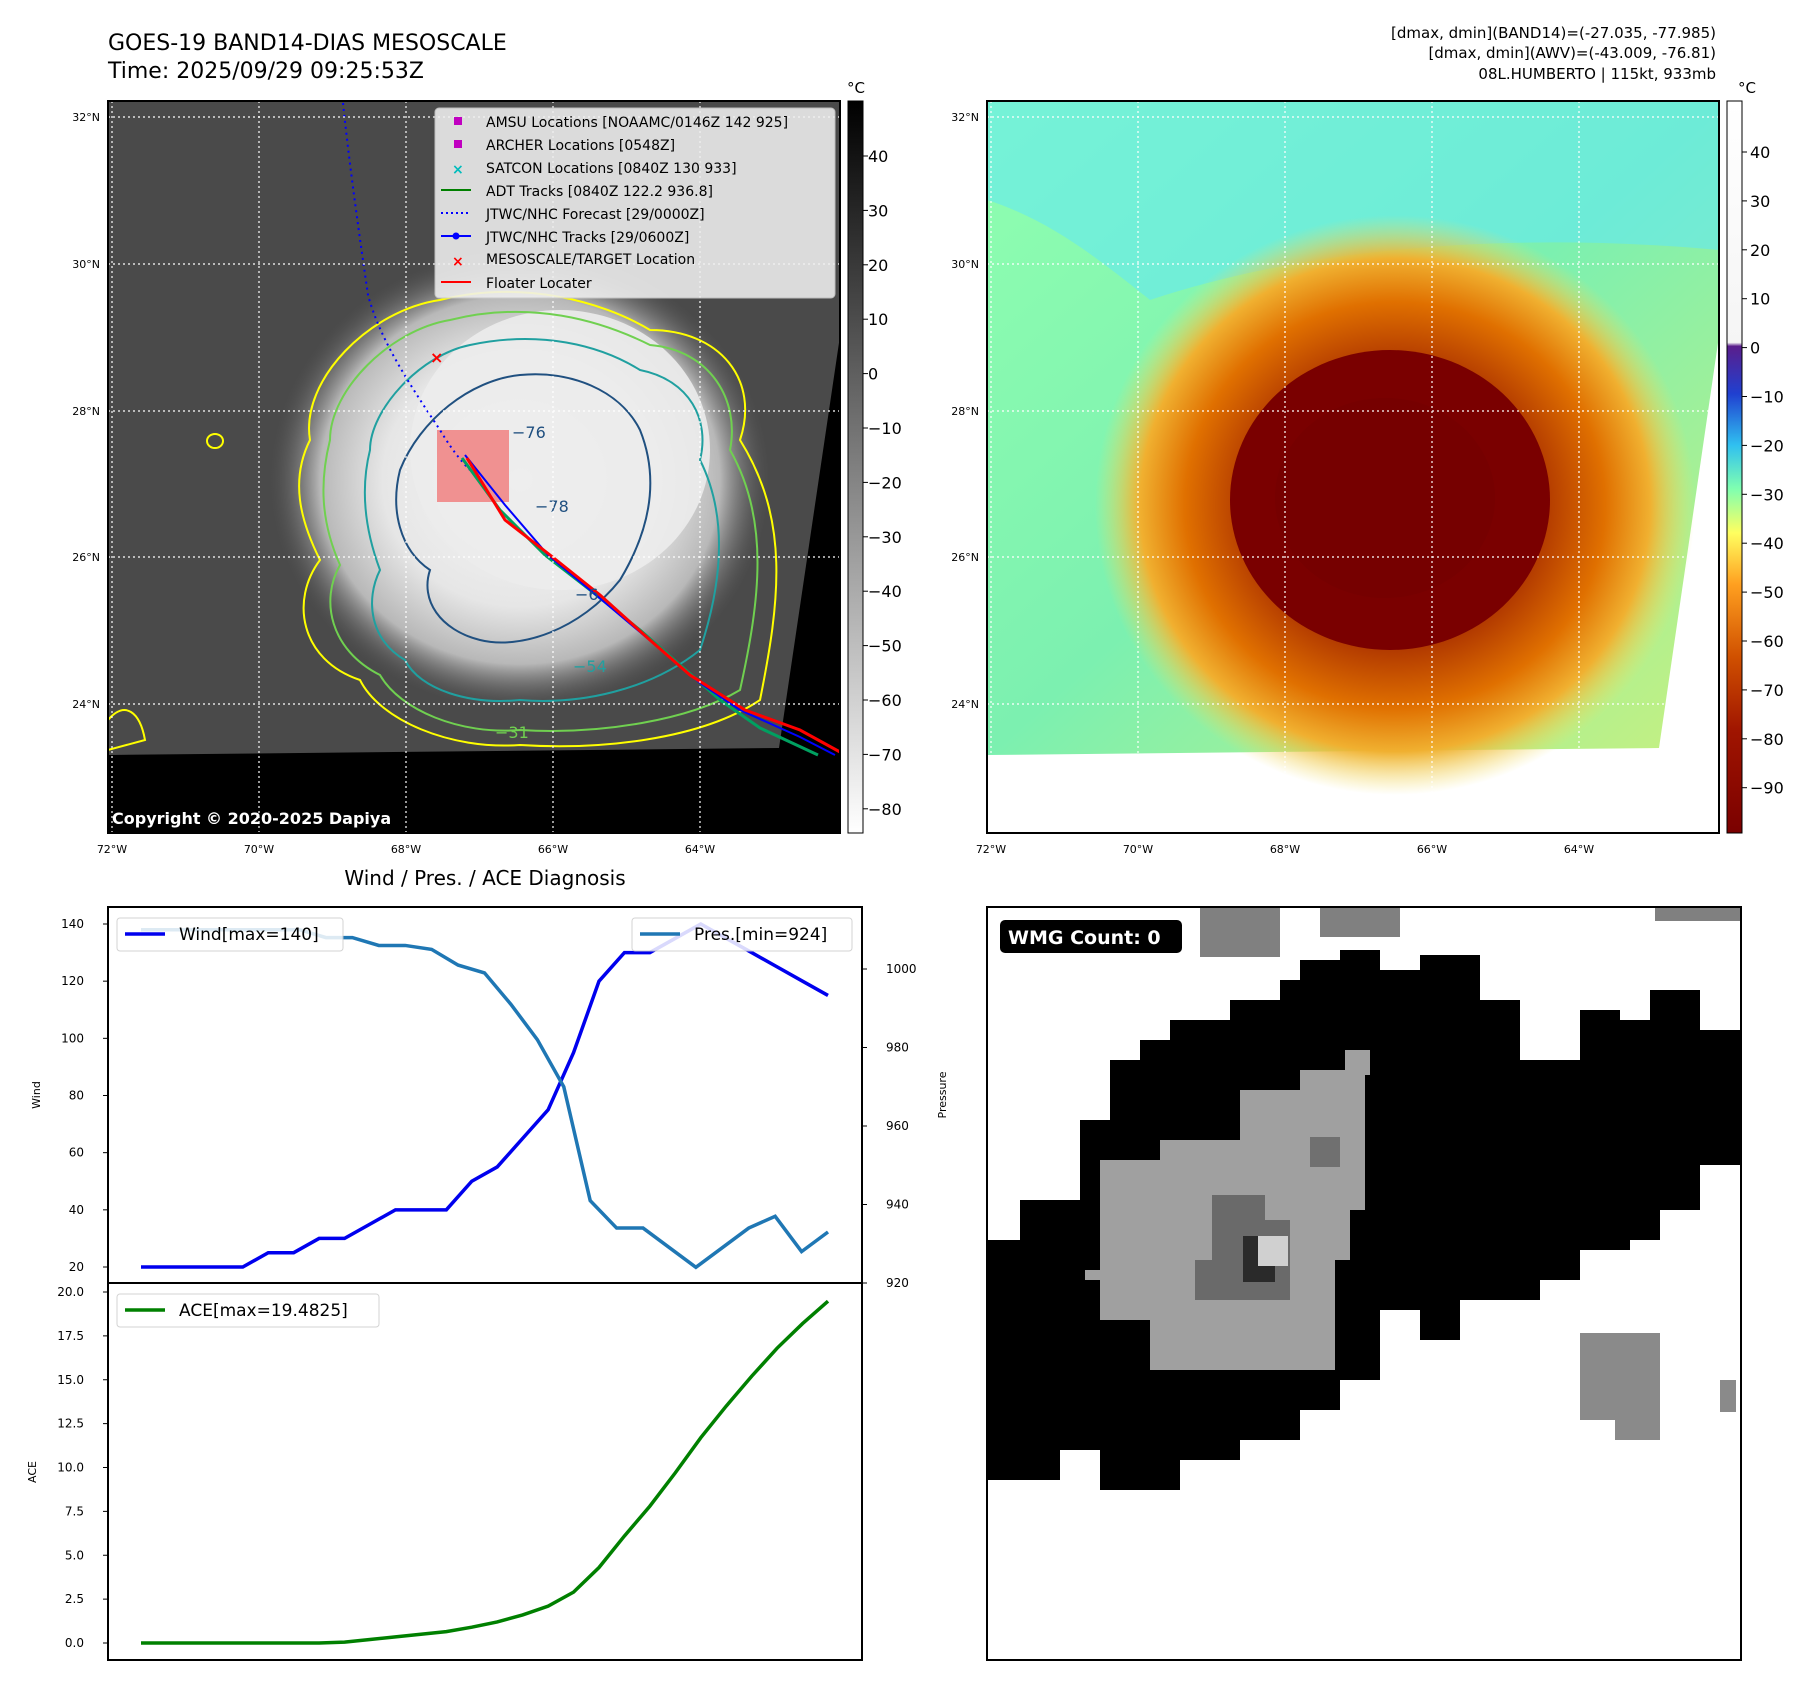  Describe the element at coordinates (760, 935) in the screenshot. I see `pres-legend: Pres.[min=924]` at that location.